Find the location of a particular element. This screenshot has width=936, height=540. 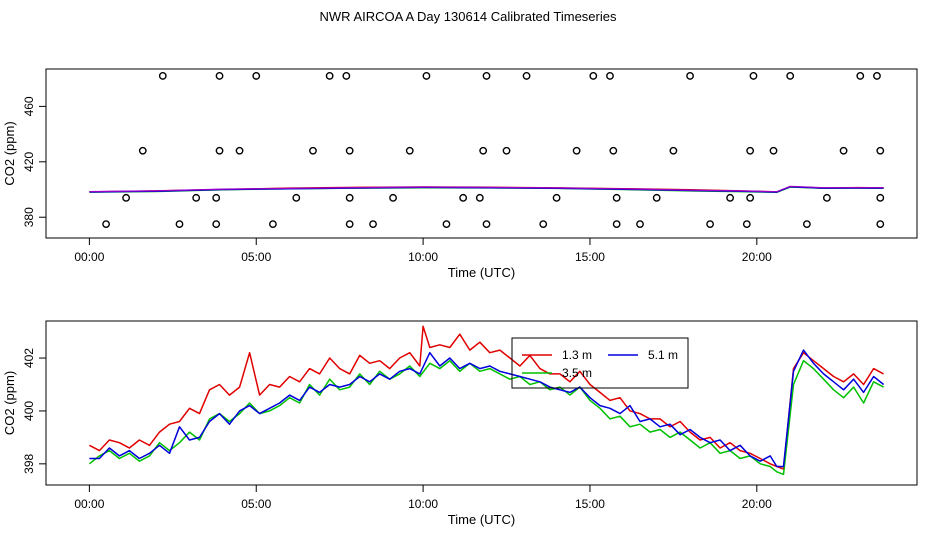

legend-label: 5.1 m is located at coordinates (663, 355).